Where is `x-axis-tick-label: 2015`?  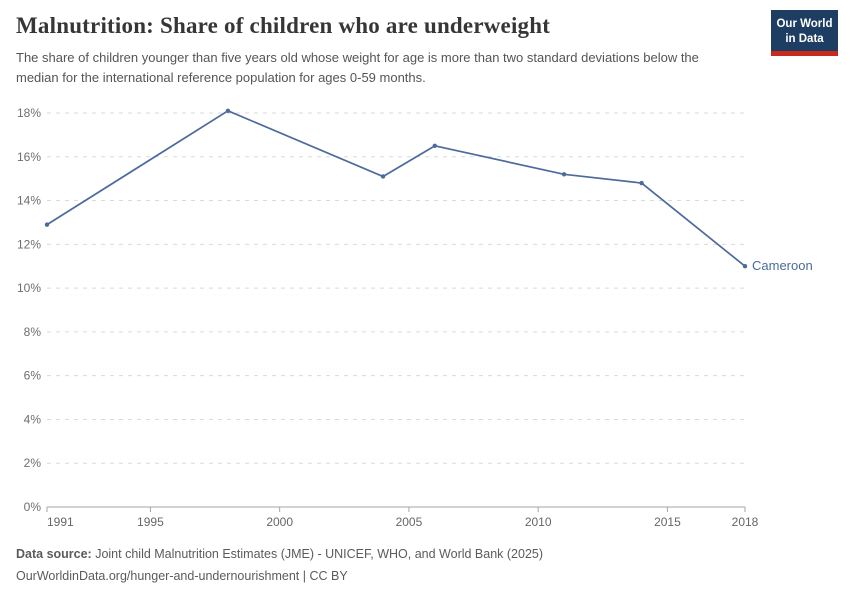
x-axis-tick-label: 2015 is located at coordinates (667, 522).